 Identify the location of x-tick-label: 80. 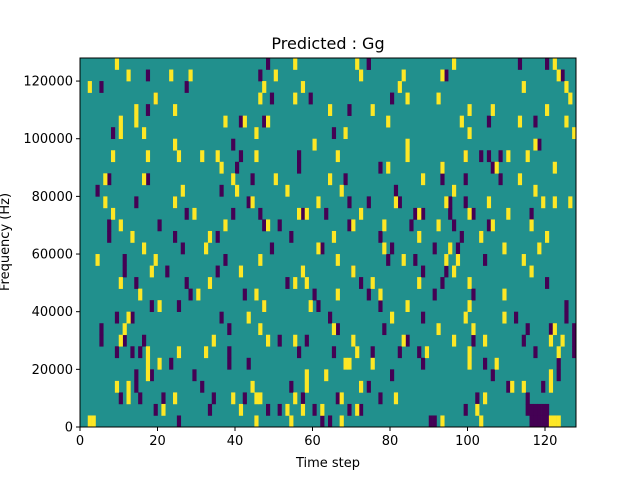
(390, 441).